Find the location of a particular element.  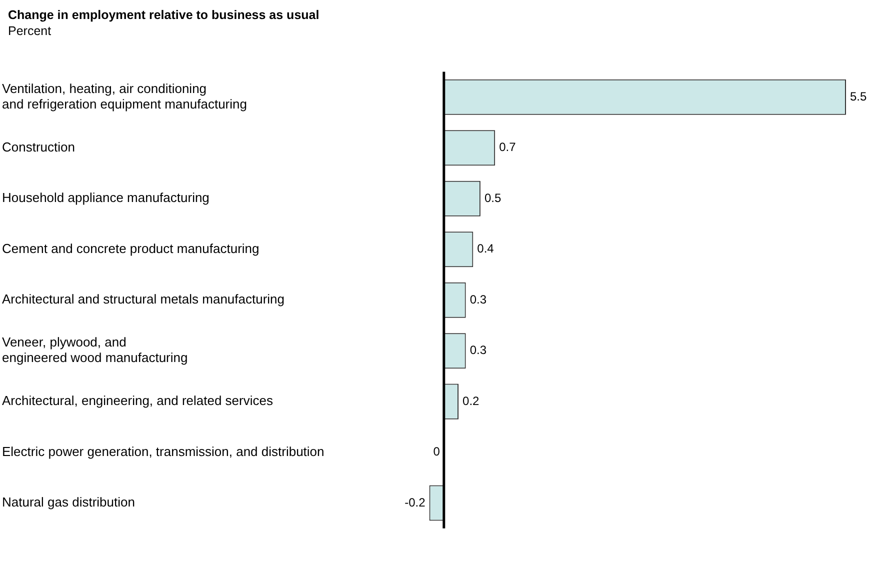

data-label: 0.5 is located at coordinates (493, 197).